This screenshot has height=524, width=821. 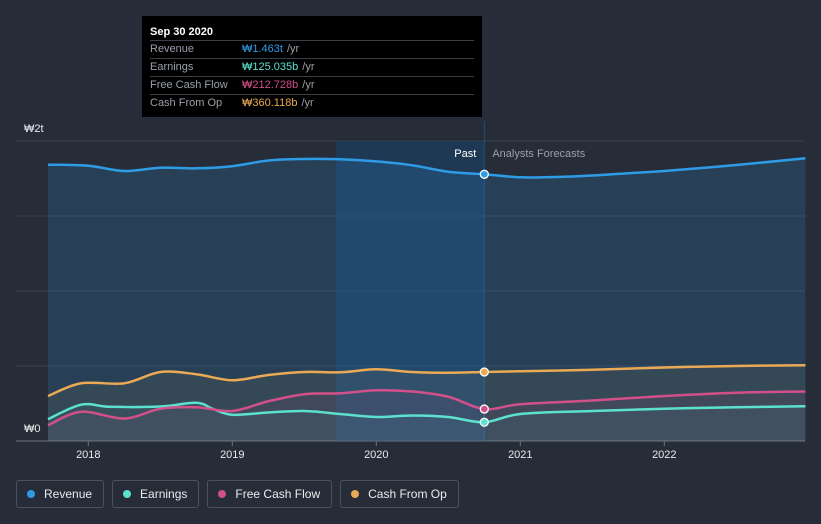 I want to click on tooltip-label: Cash From Op, so click(x=186, y=103).